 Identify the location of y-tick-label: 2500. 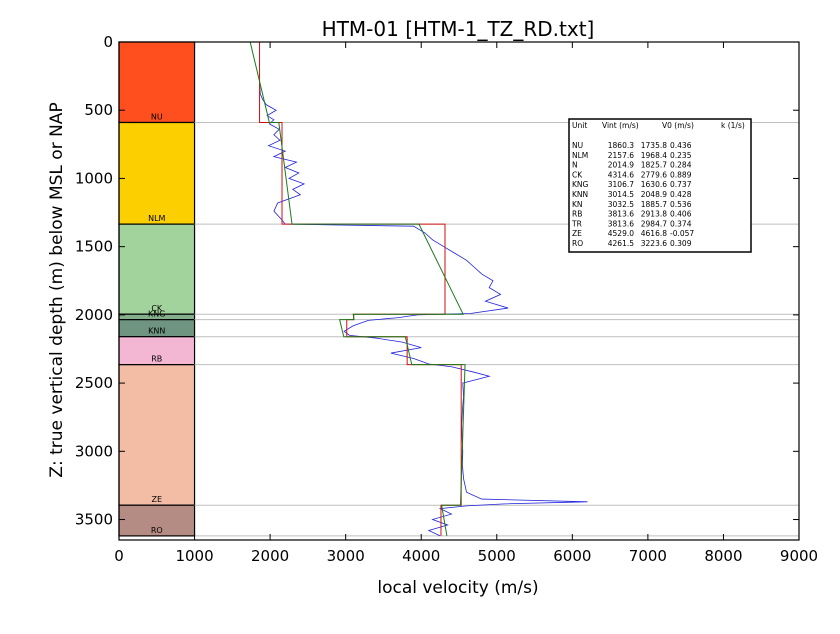
(94, 383).